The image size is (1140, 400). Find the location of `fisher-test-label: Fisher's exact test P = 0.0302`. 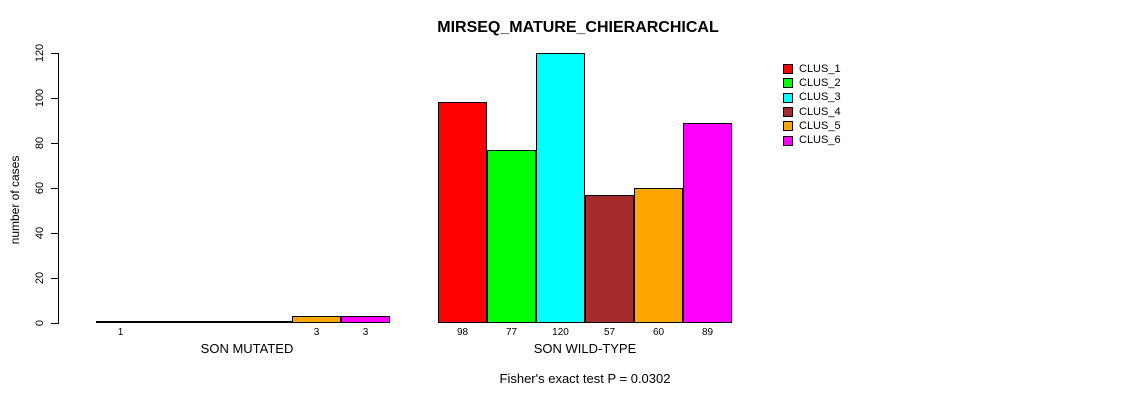

fisher-test-label: Fisher's exact test P = 0.0302 is located at coordinates (585, 378).